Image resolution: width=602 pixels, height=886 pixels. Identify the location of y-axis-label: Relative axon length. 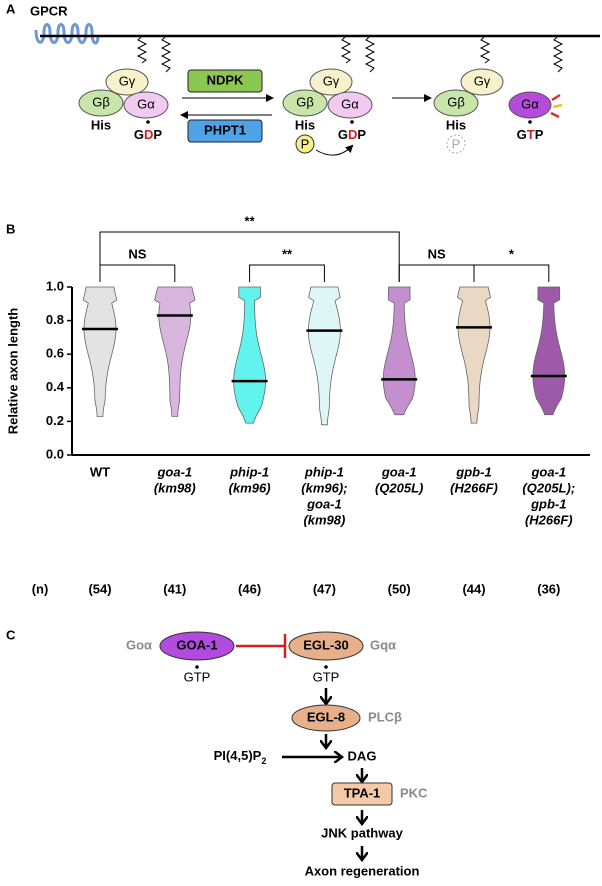
(12, 371).